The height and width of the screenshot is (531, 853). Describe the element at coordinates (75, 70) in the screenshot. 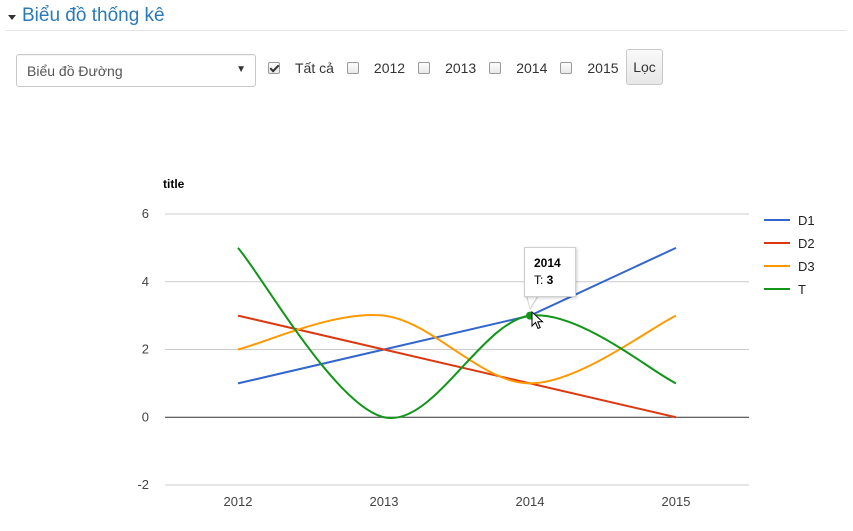

I see `chart-type-selected-value: Biểu đồ Đường` at that location.